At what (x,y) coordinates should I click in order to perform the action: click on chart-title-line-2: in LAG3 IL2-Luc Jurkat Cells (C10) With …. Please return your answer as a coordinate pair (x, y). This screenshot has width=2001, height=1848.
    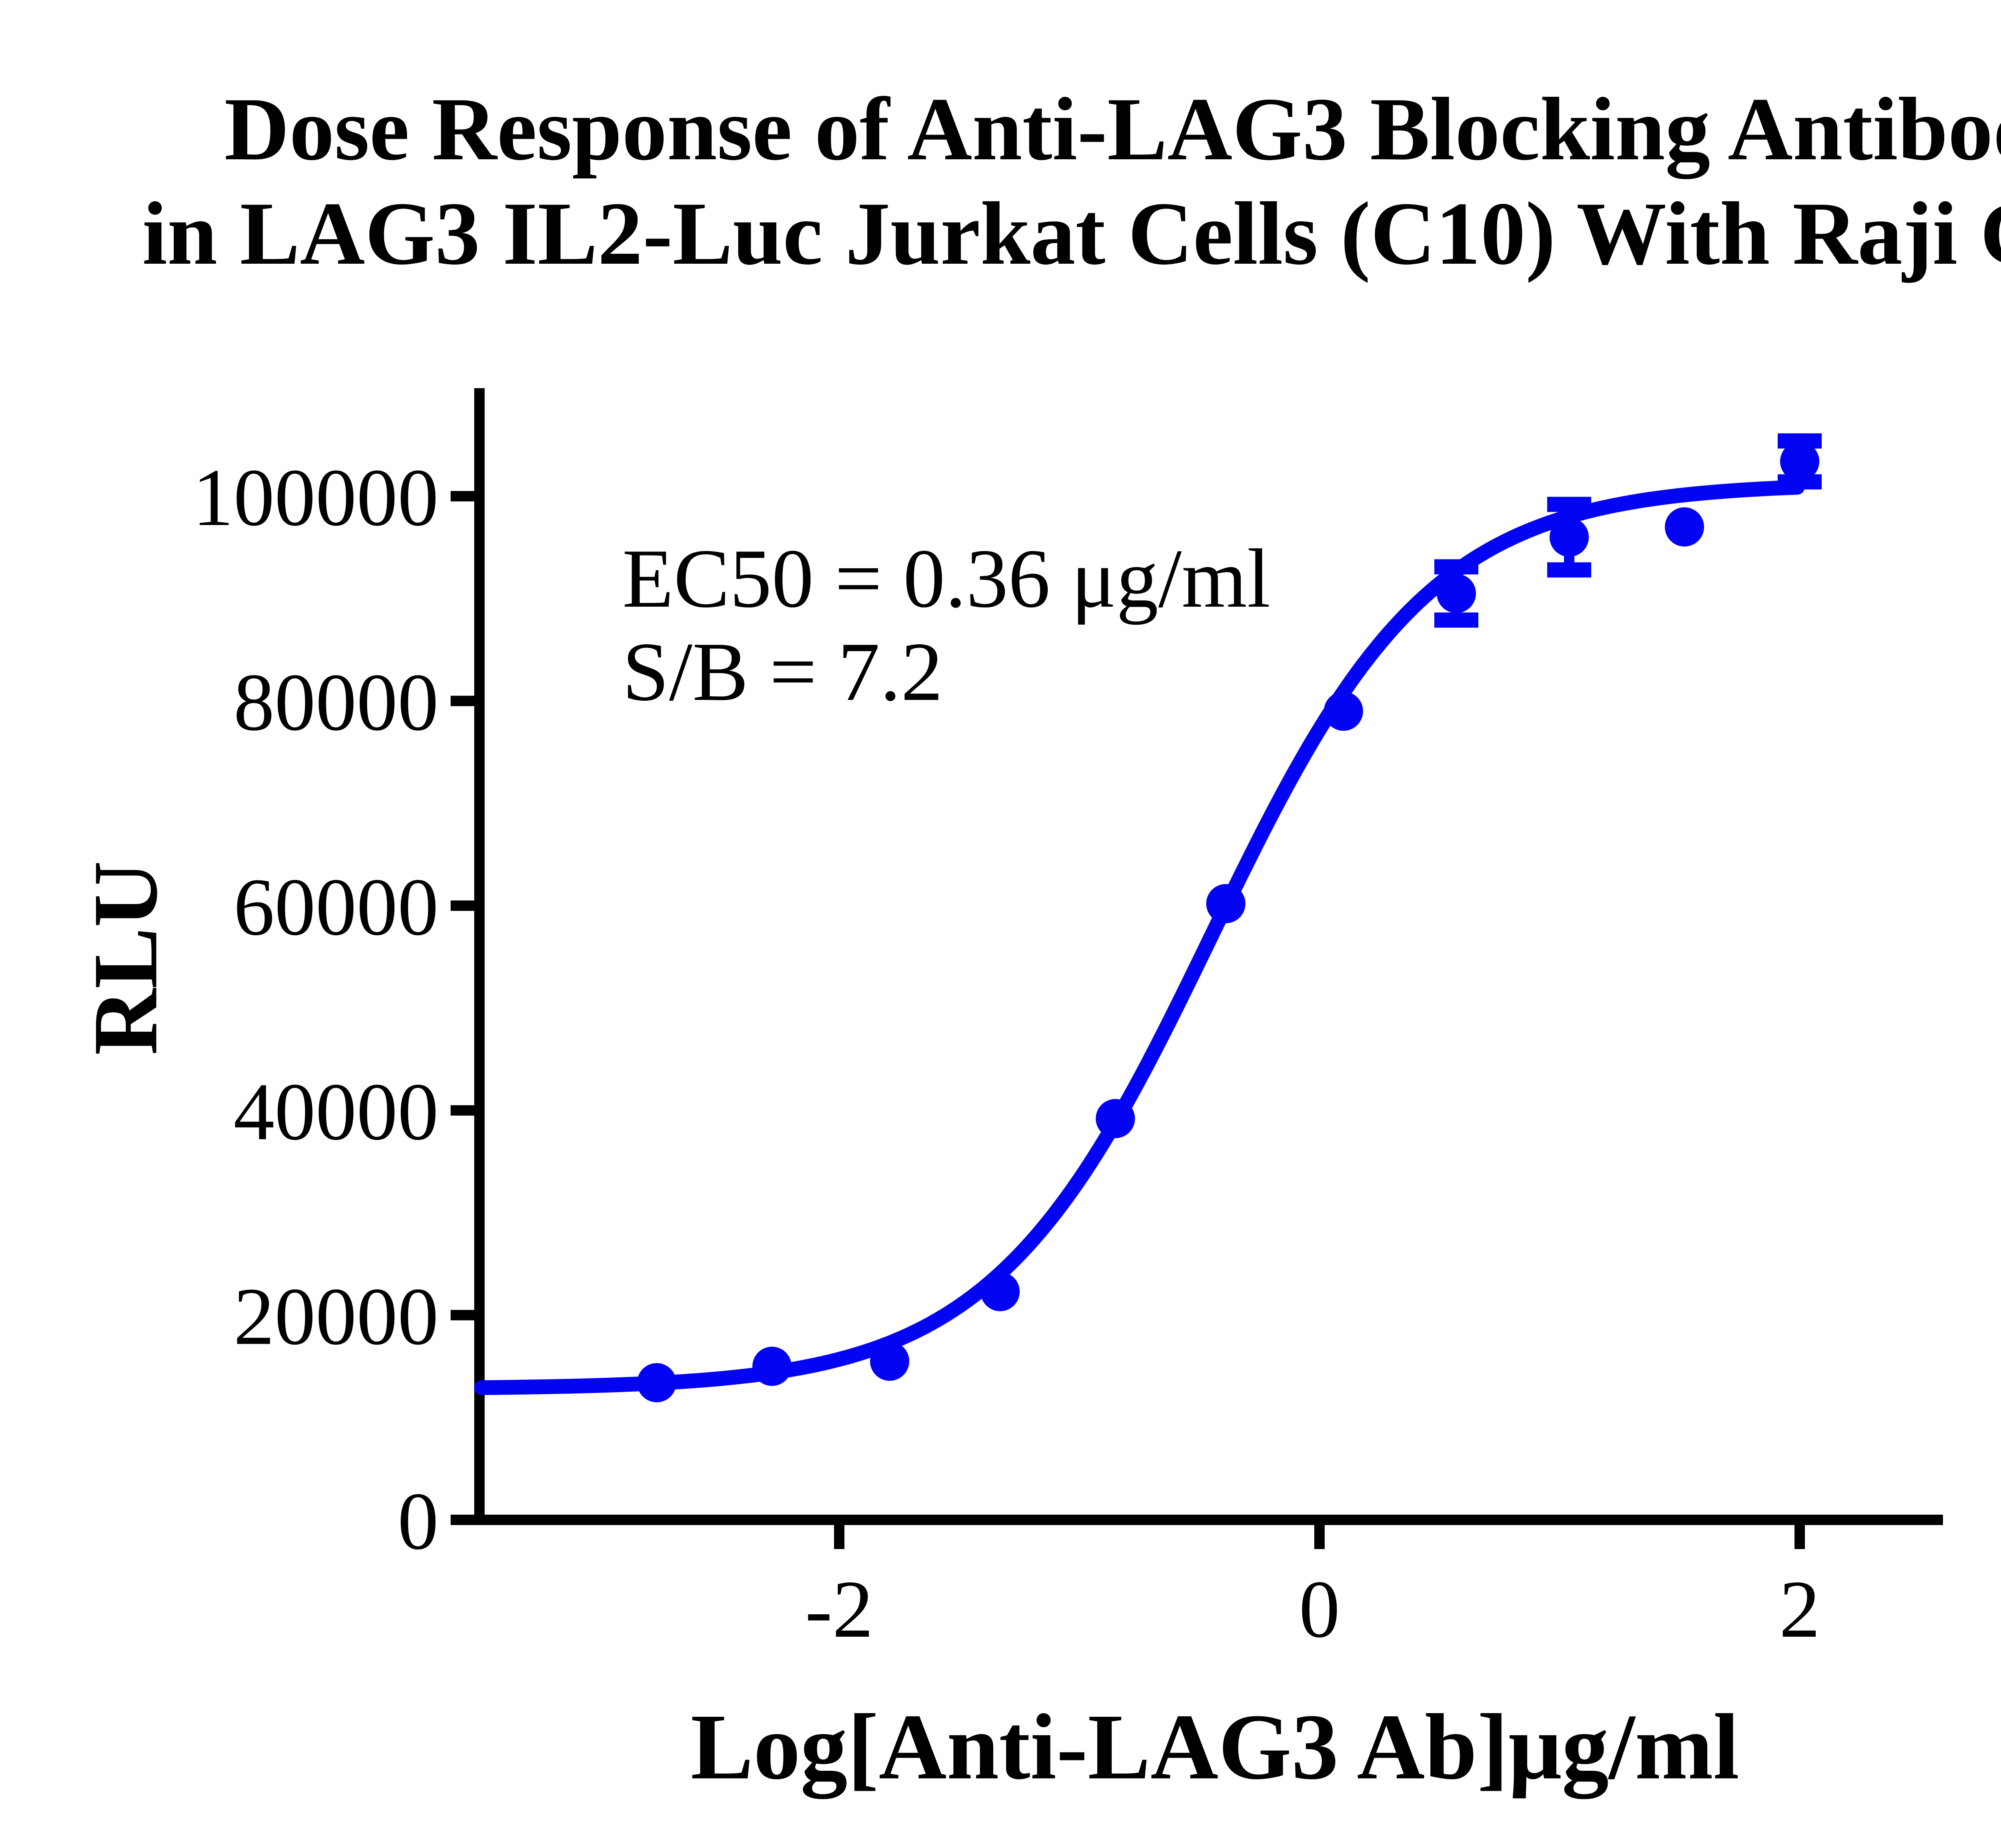
    Looking at the image, I should click on (1071, 233).